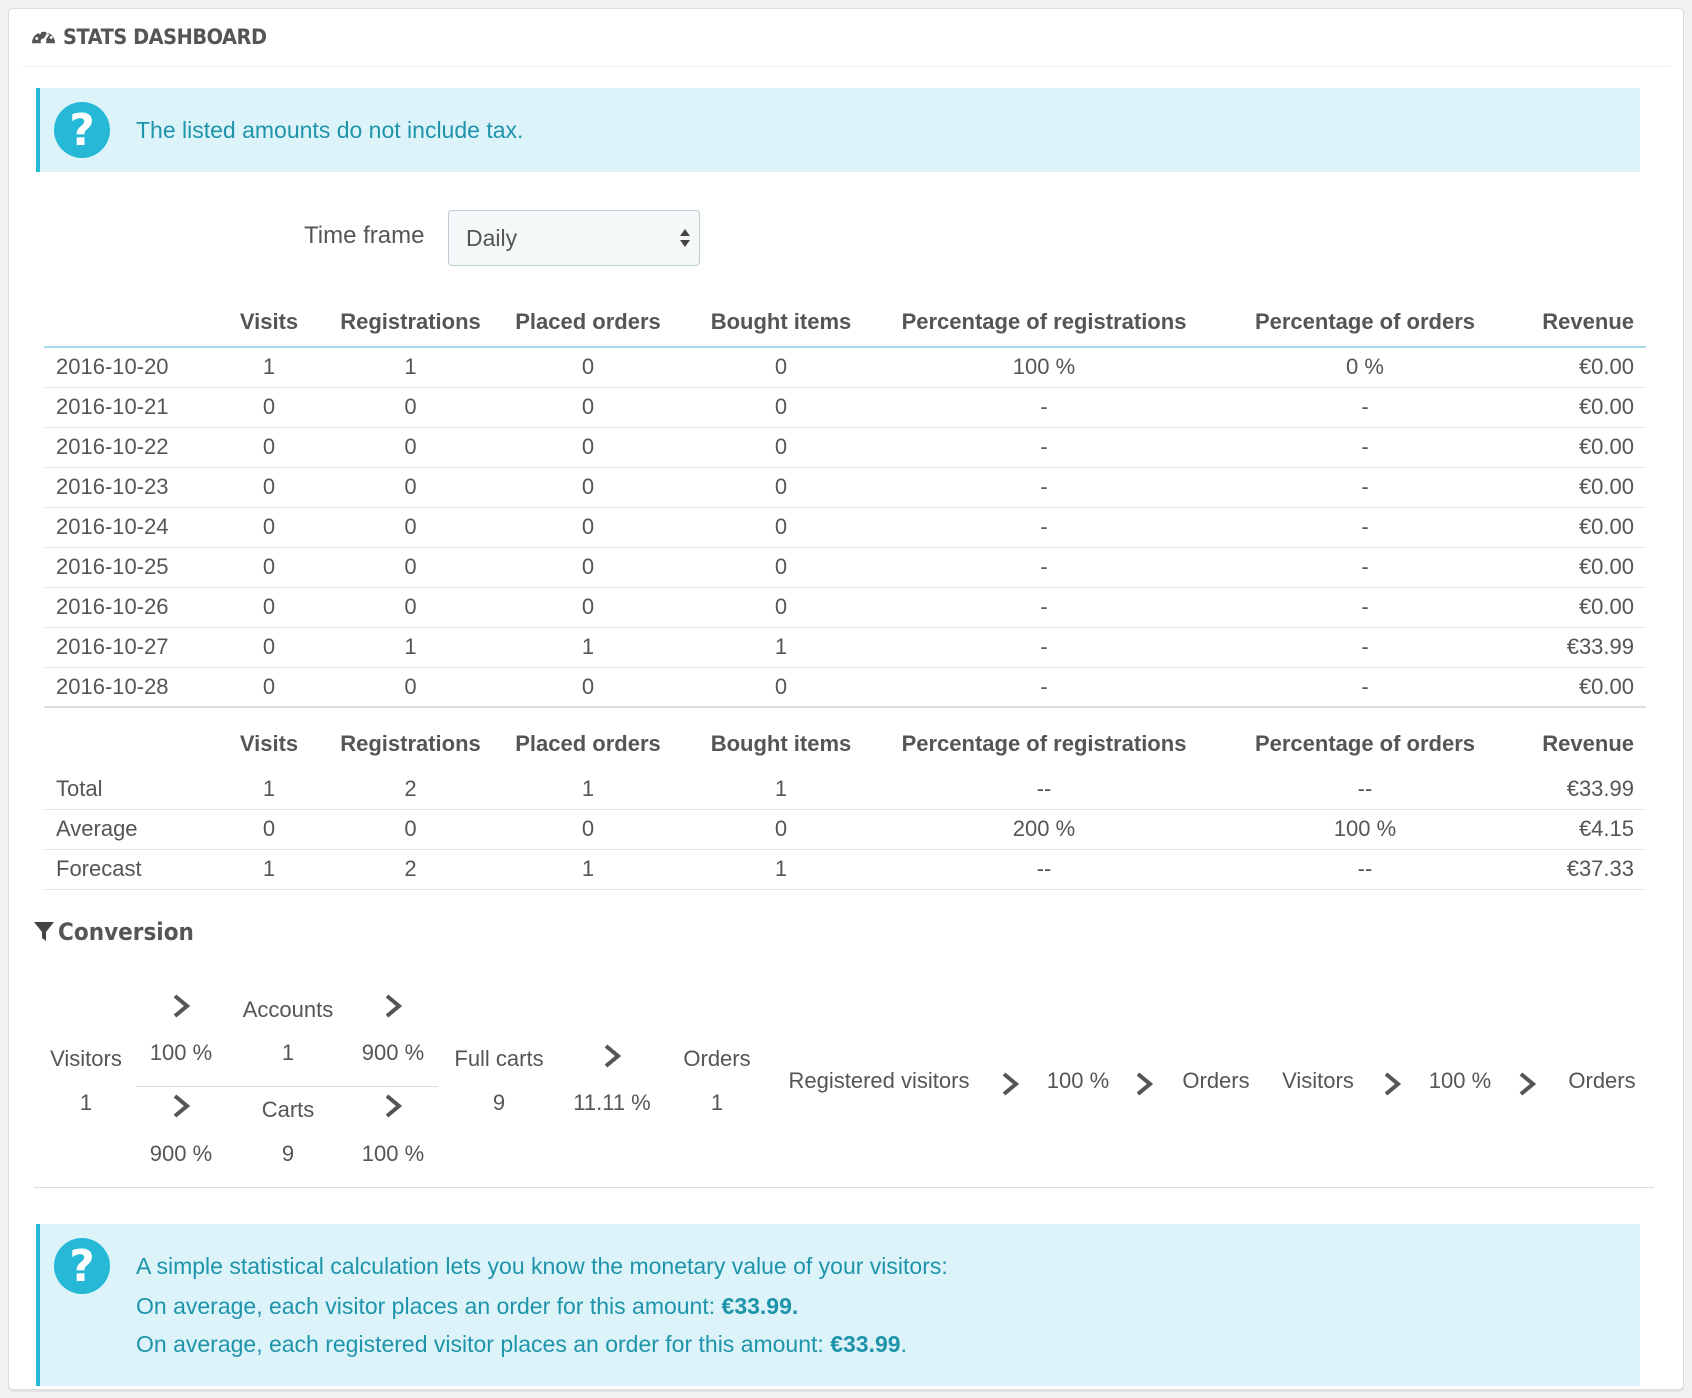 Image resolution: width=1692 pixels, height=1398 pixels. I want to click on table-row: 2016-10-28 0 0 0 0- - €0.00, so click(845, 687).